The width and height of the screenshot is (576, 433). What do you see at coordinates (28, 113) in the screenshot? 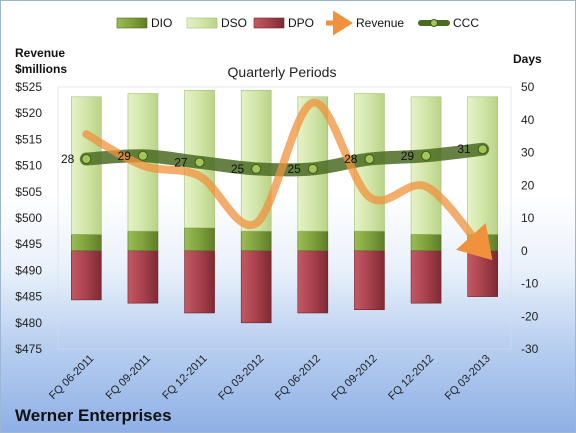
I see `left-tick-label: $520` at bounding box center [28, 113].